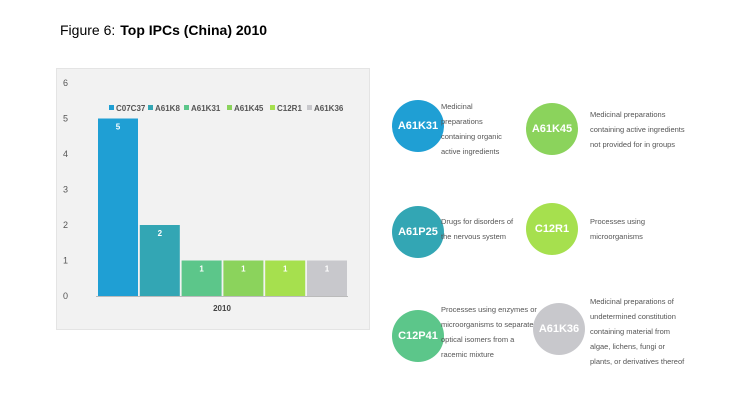 The image size is (732, 412). I want to click on figure-title-text: Top IPCs (China) 2010, so click(194, 30).